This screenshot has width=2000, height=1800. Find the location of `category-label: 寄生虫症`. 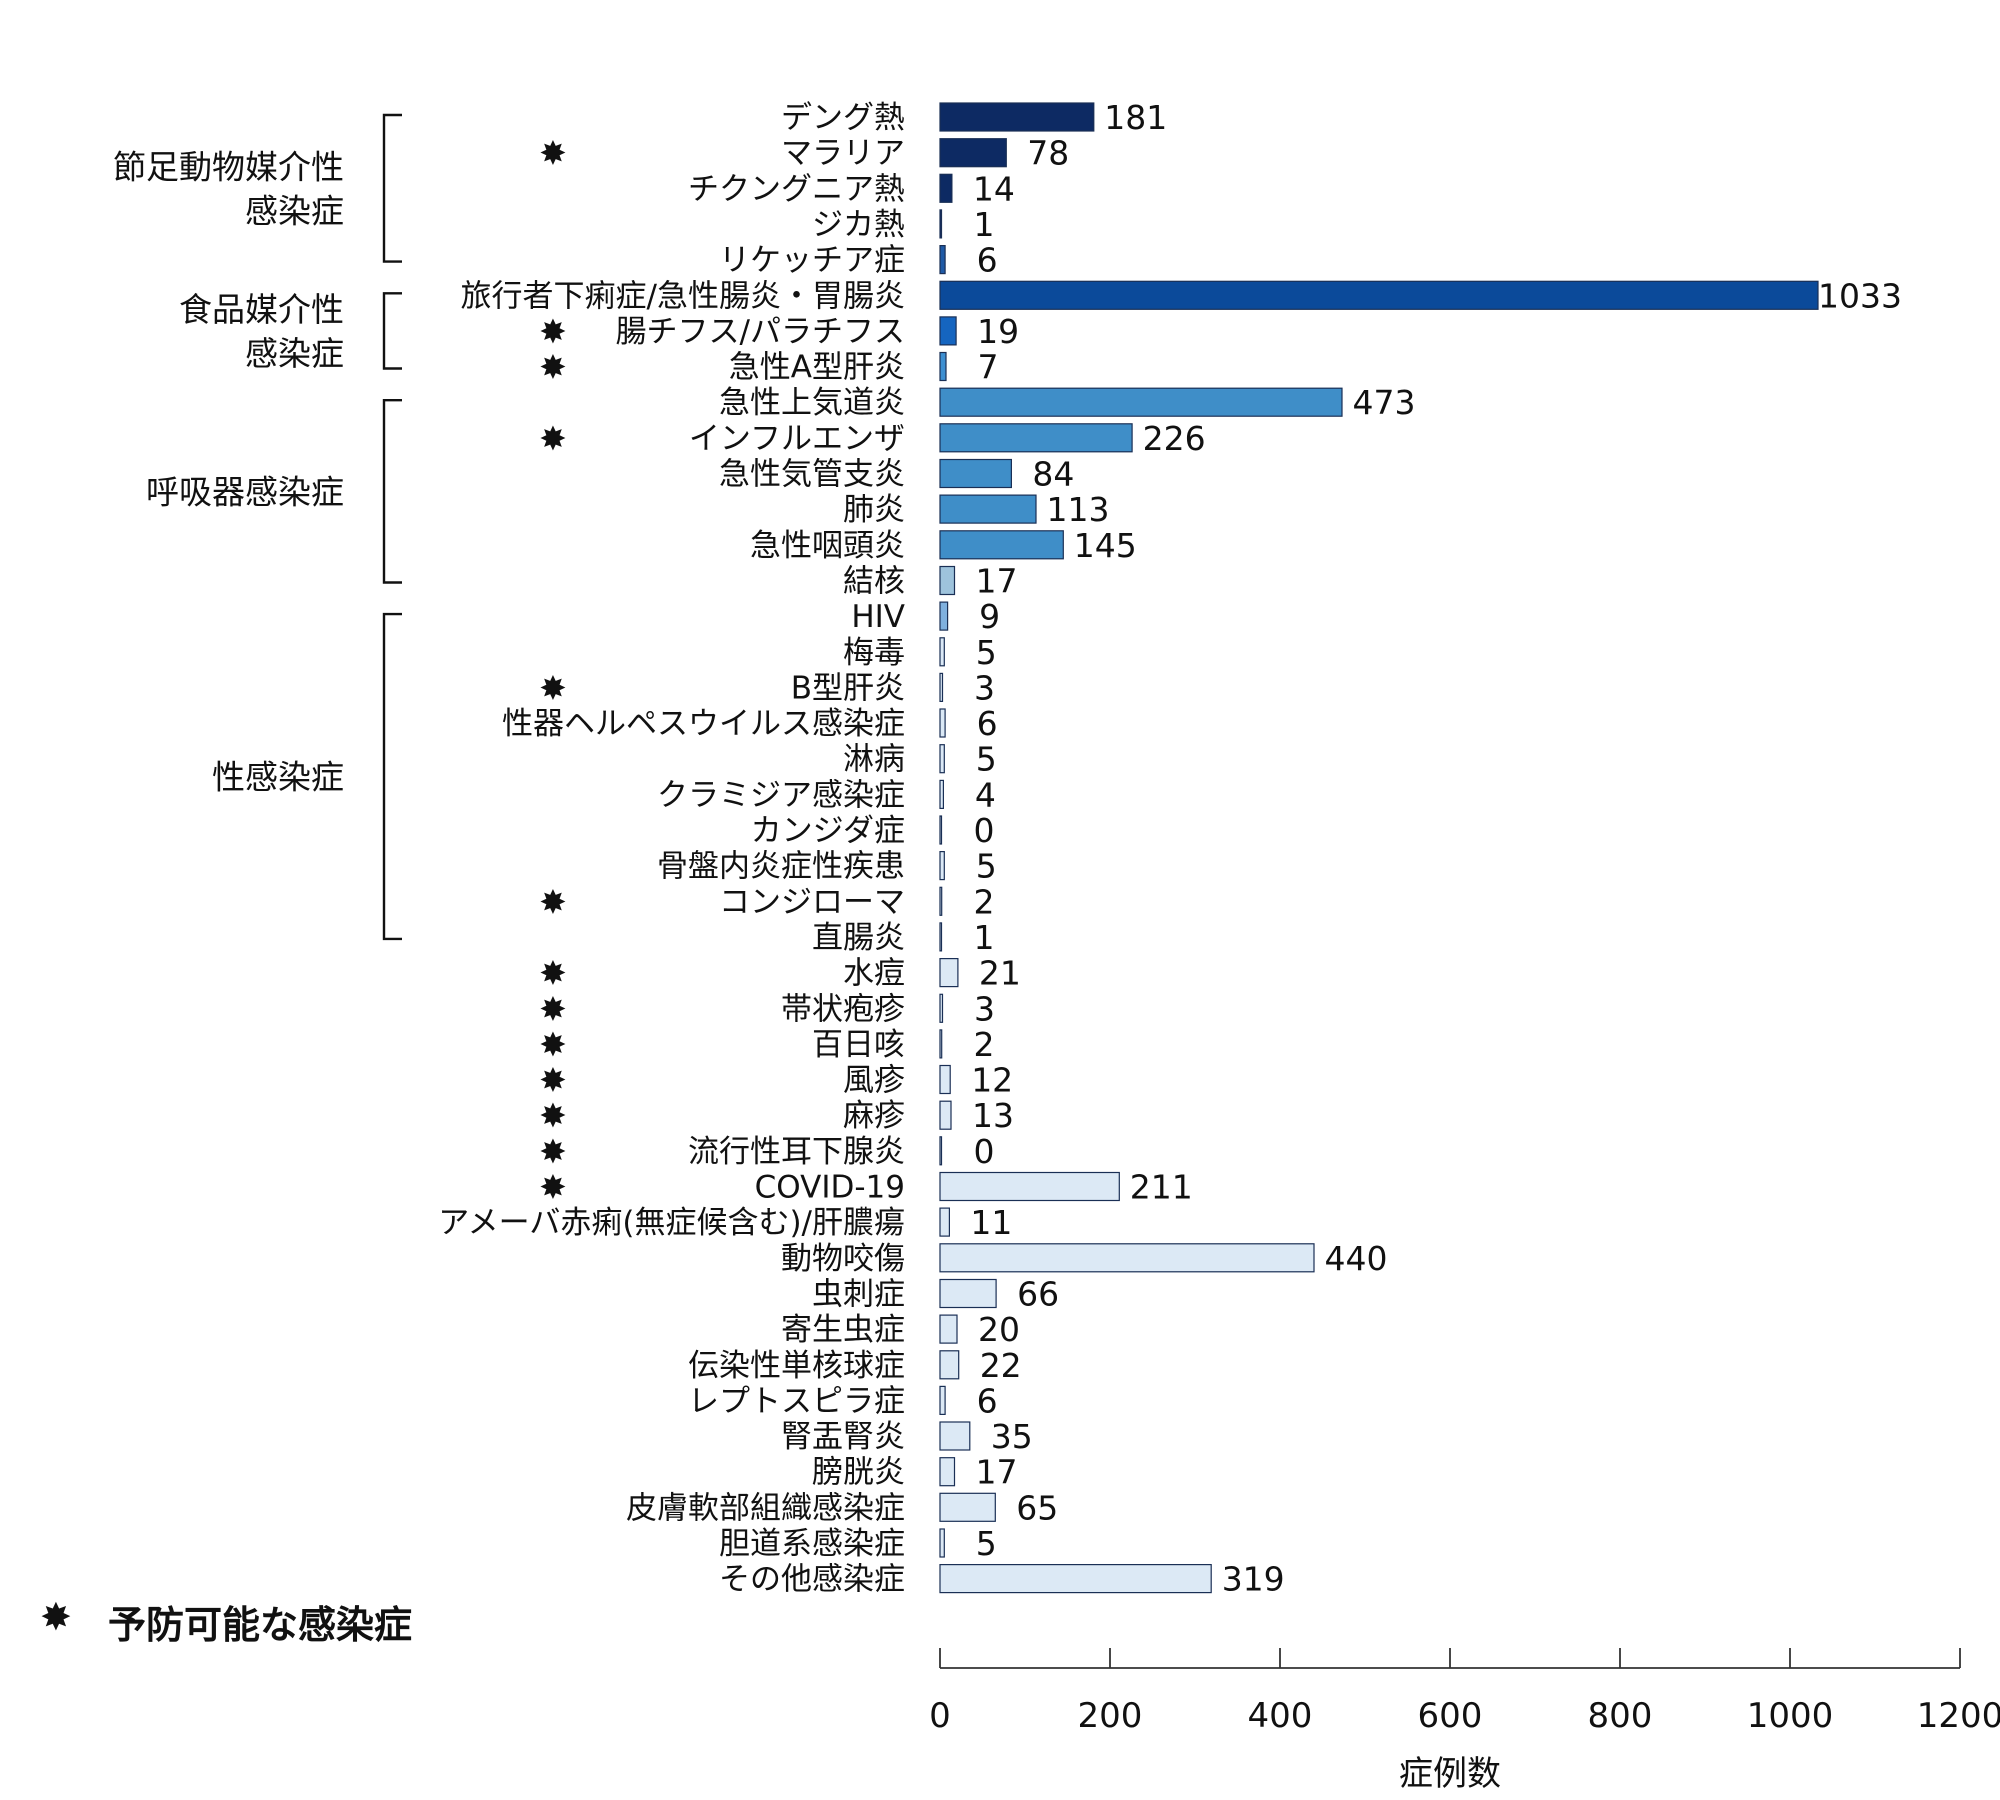

category-label: 寄生虫症 is located at coordinates (843, 1330).